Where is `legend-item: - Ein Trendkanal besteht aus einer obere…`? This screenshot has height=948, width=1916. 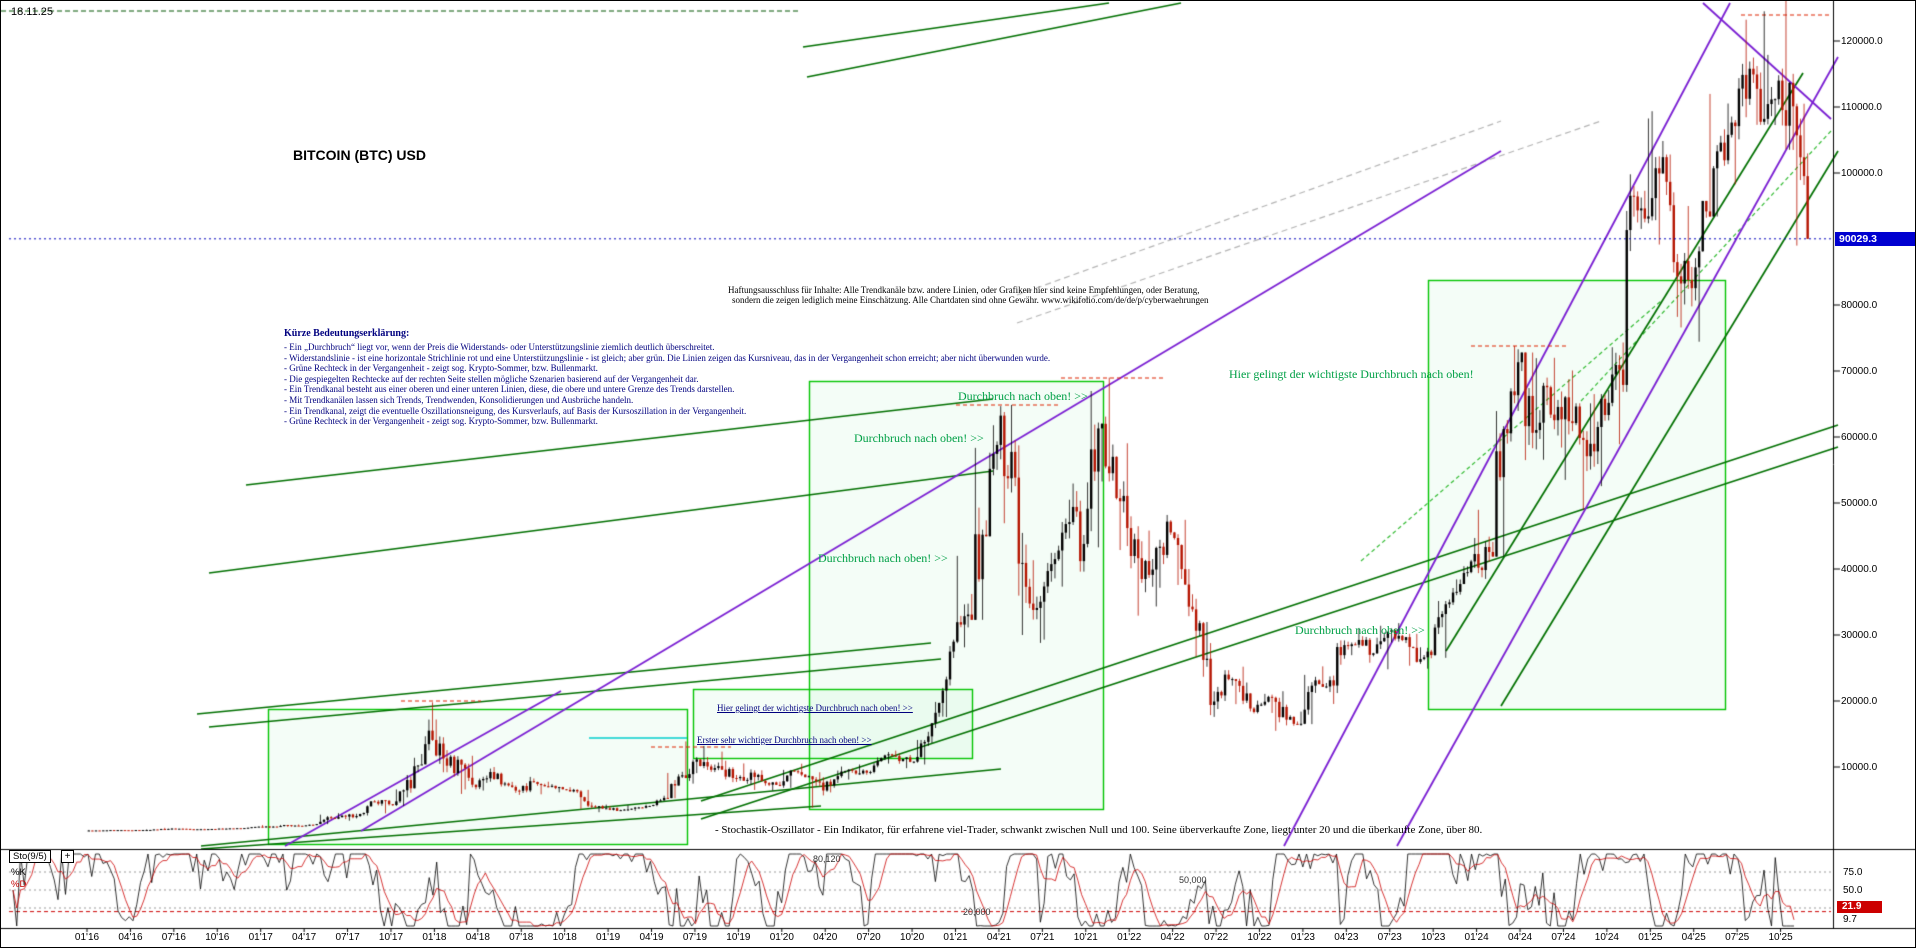
legend-item: - Ein Trendkanal besteht aus einer obere… is located at coordinates (509, 389).